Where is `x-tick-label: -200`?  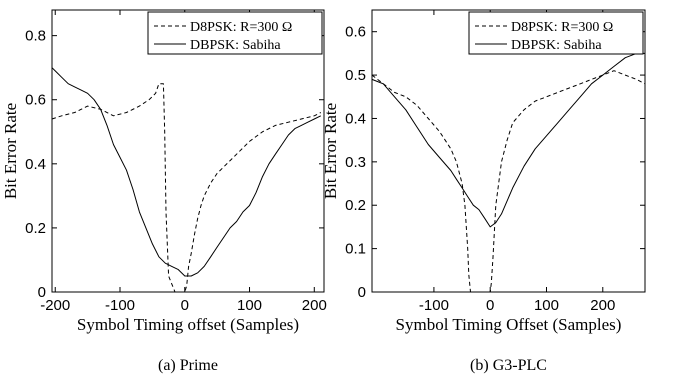 x-tick-label: -200 is located at coordinates (55, 305).